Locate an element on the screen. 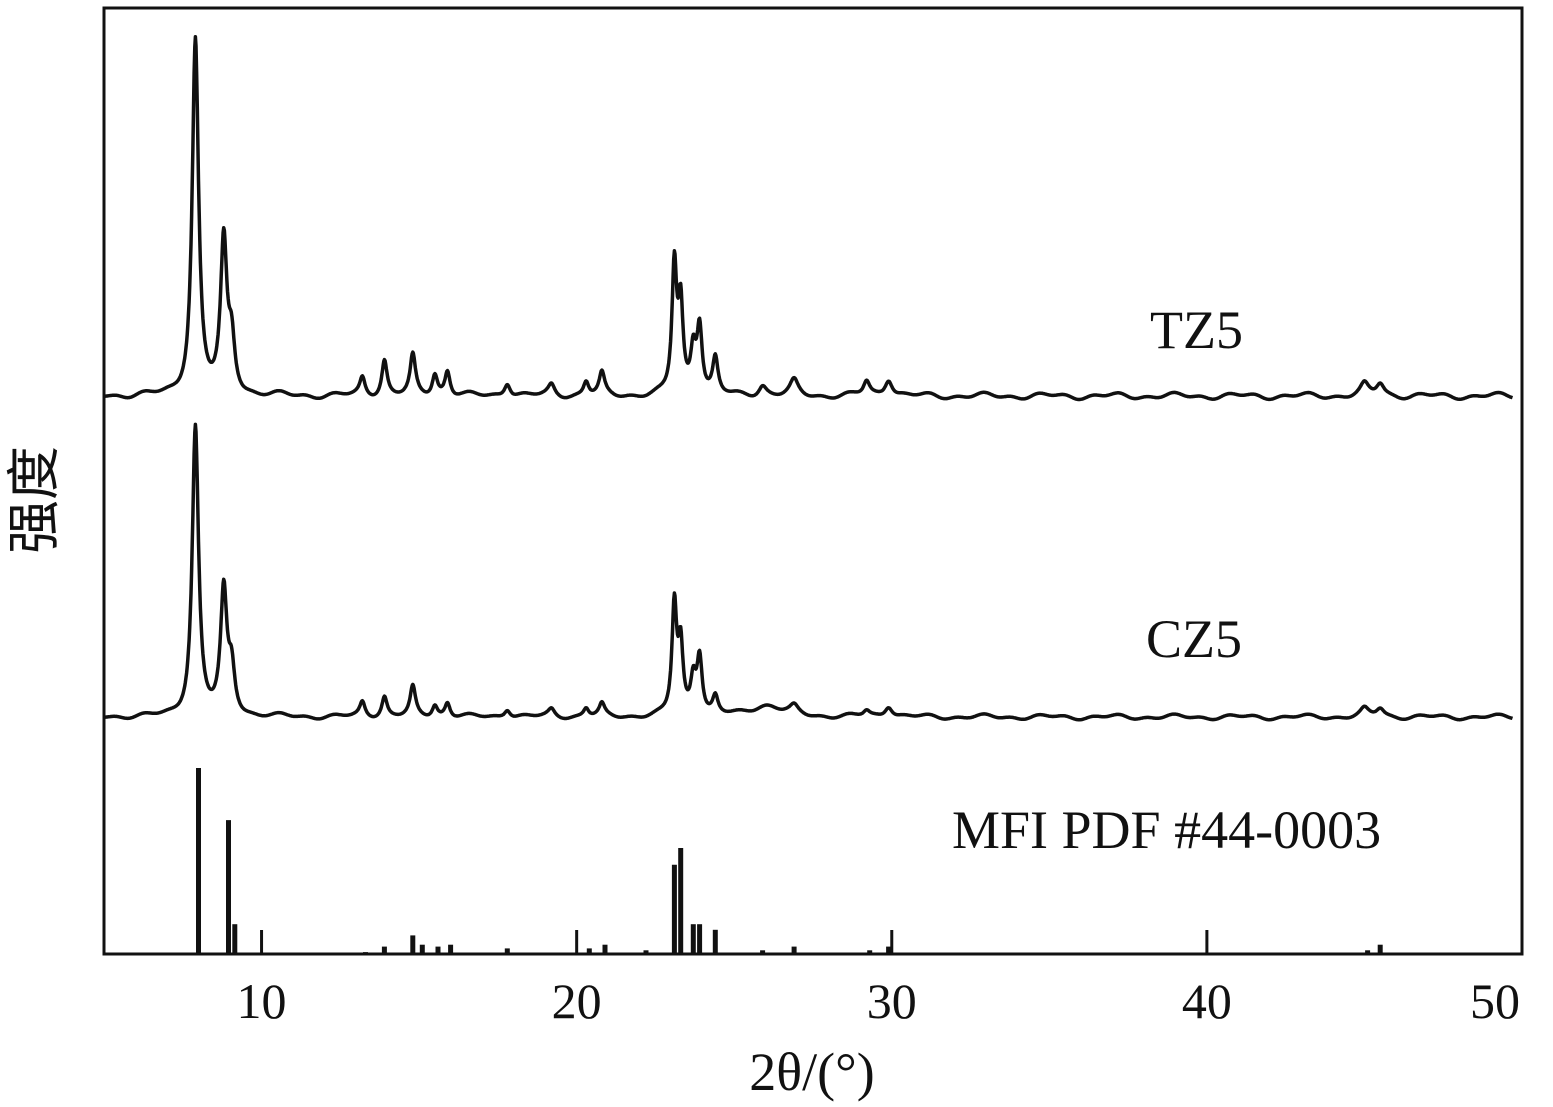  x-tick-label-40: 40 is located at coordinates (1207, 1001).